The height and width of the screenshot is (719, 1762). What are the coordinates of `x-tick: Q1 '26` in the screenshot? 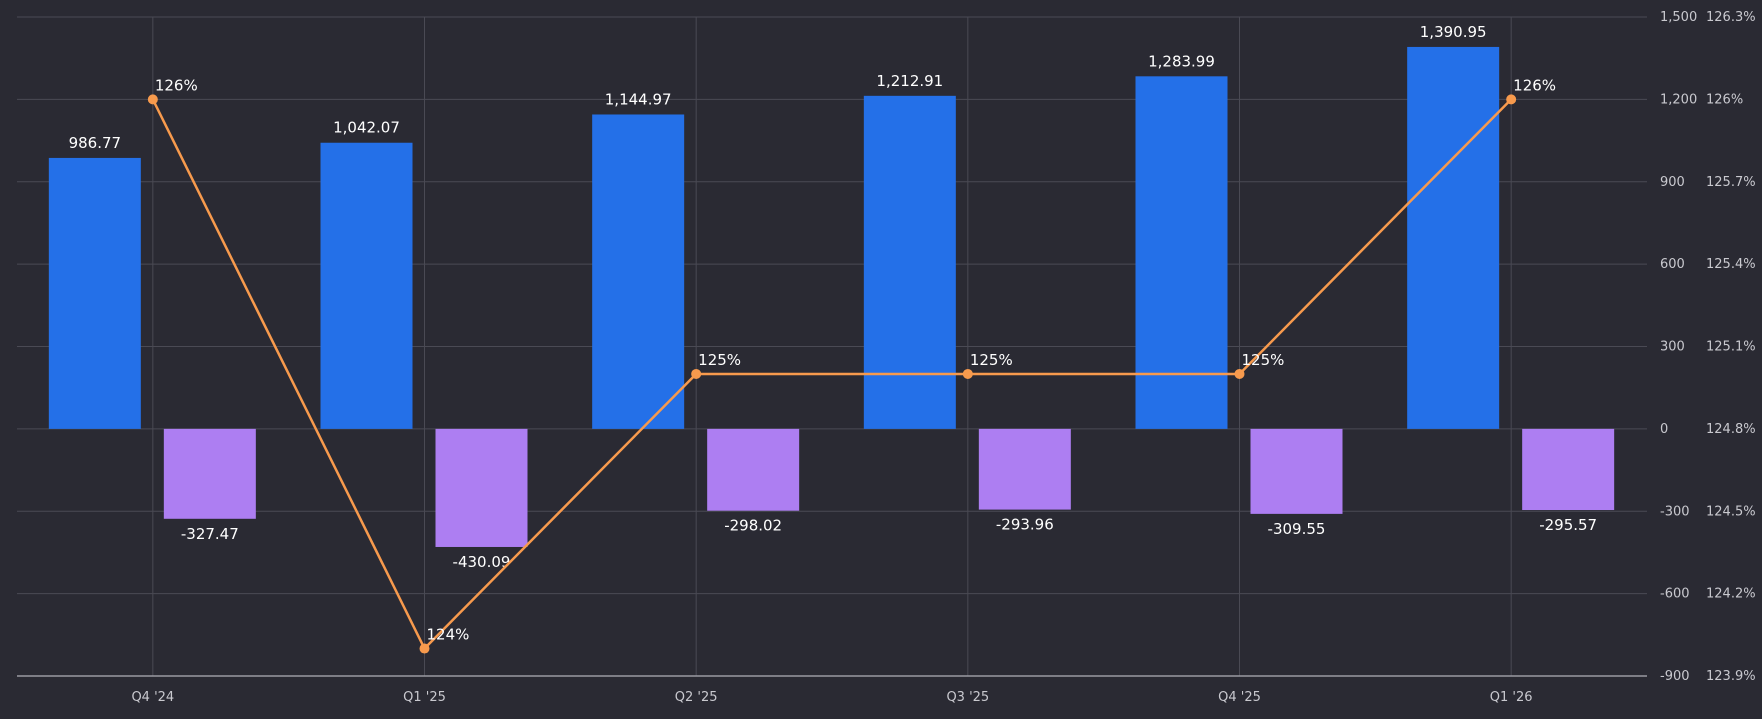 It's located at (1511, 697).